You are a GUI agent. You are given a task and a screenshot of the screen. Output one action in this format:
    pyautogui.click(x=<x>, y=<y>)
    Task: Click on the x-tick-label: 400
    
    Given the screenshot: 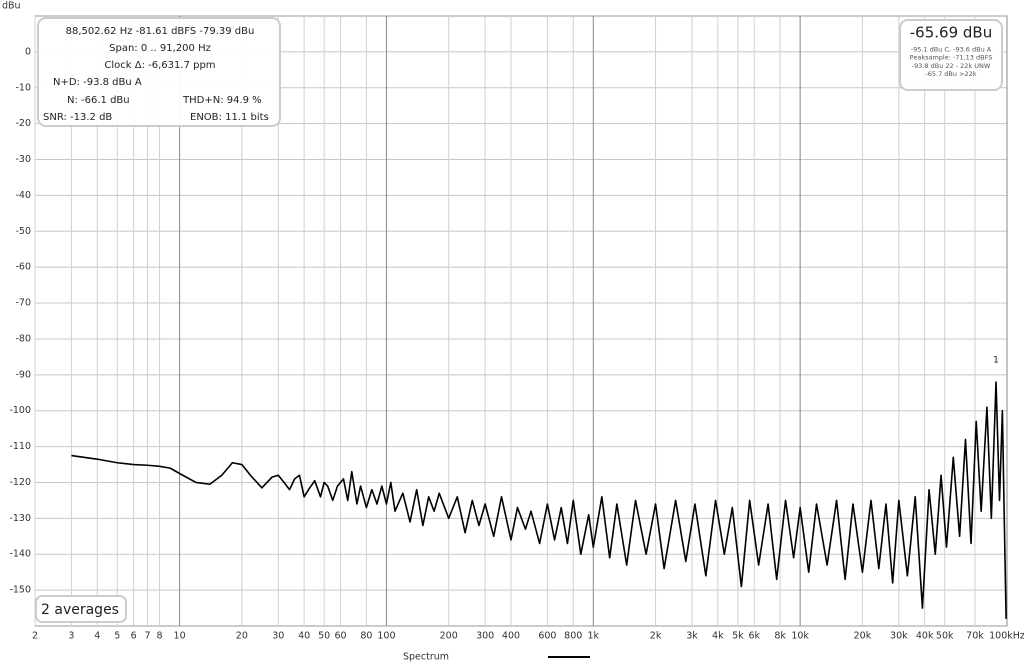 What is the action you would take?
    pyautogui.click(x=511, y=636)
    